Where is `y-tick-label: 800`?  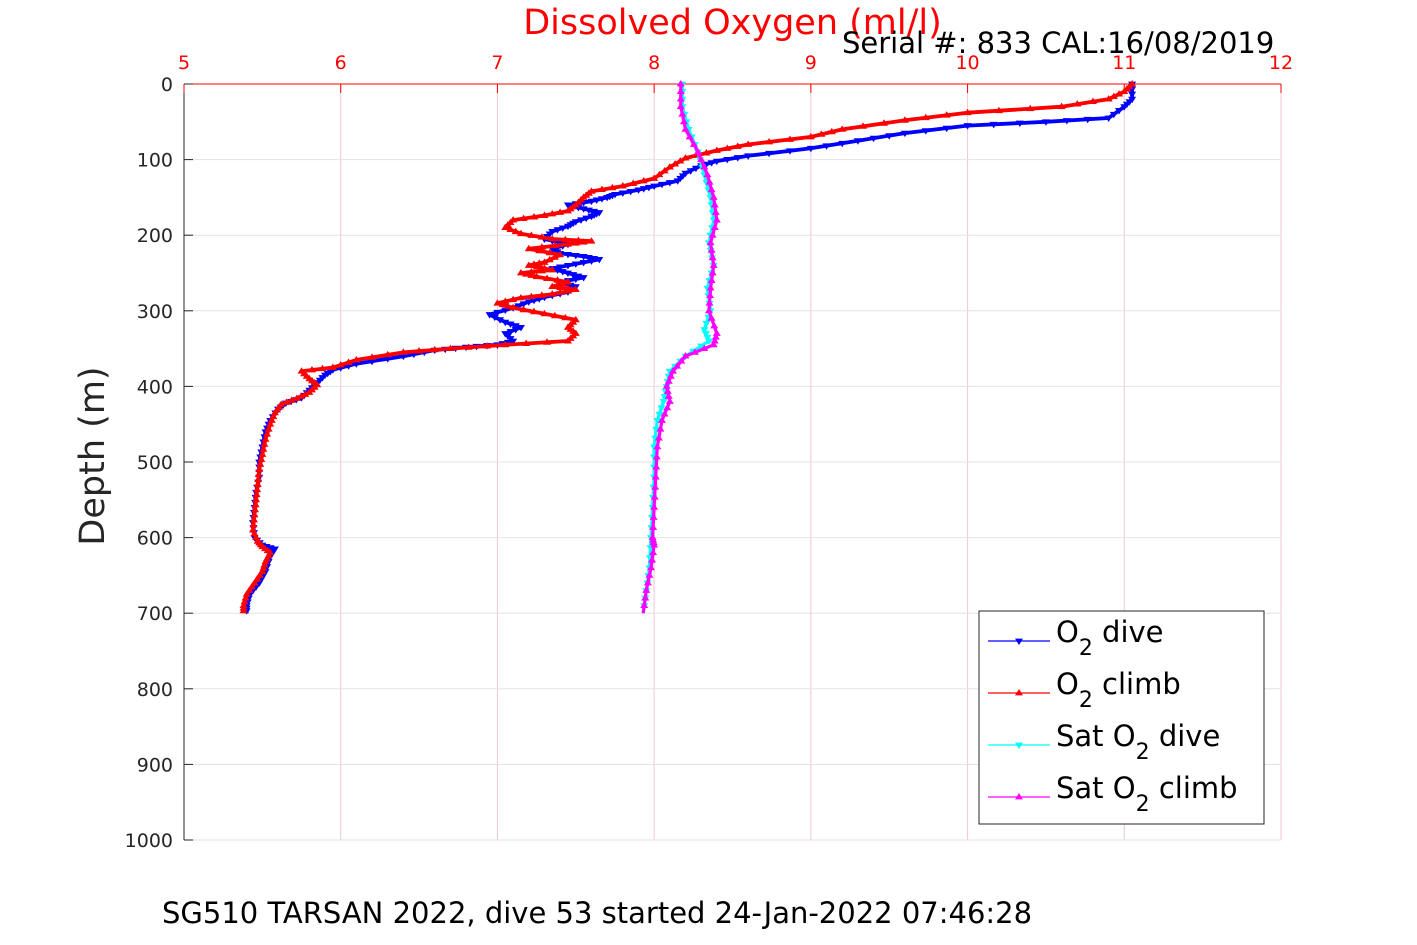 y-tick-label: 800 is located at coordinates (155, 690).